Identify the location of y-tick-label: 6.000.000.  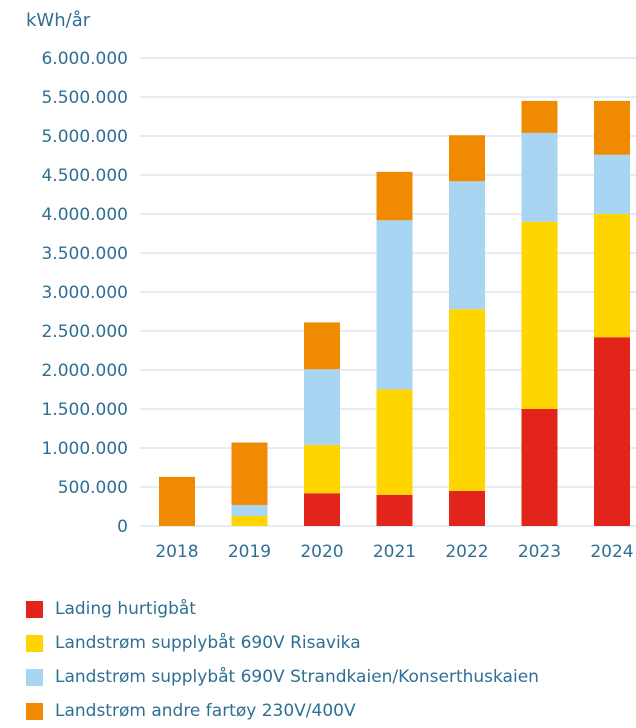
(84, 59).